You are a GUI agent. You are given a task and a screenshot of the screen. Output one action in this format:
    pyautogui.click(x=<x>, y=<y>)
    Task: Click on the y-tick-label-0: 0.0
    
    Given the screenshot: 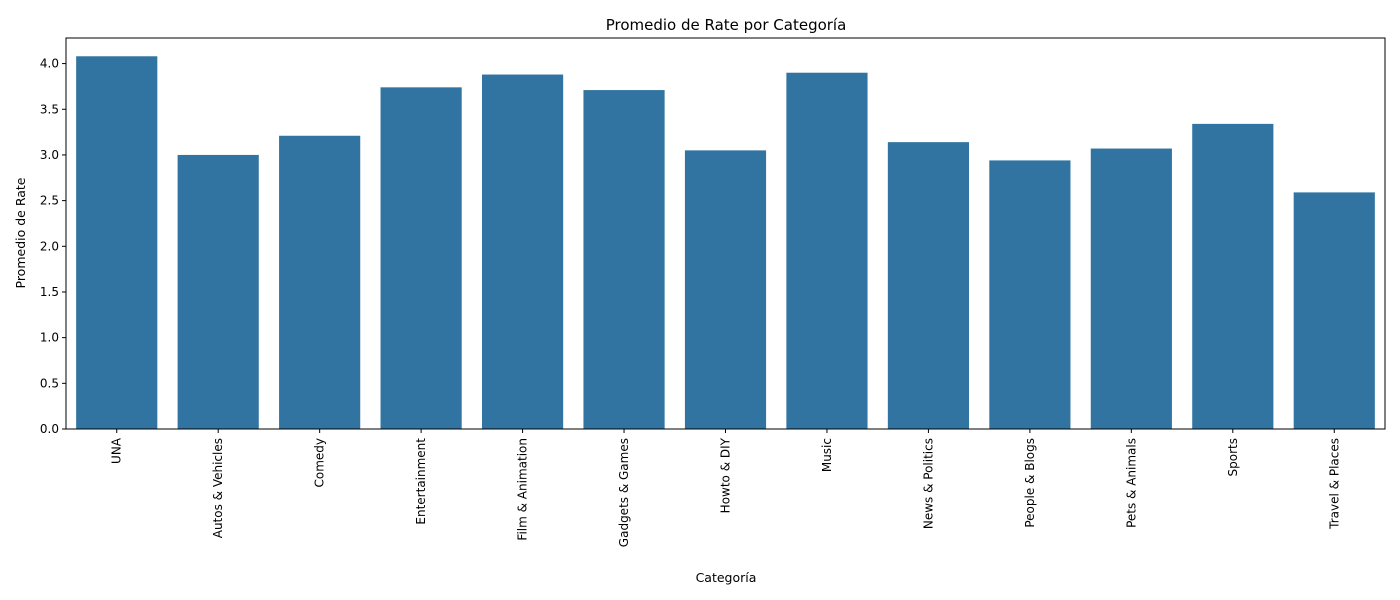 What is the action you would take?
    pyautogui.click(x=49, y=429)
    